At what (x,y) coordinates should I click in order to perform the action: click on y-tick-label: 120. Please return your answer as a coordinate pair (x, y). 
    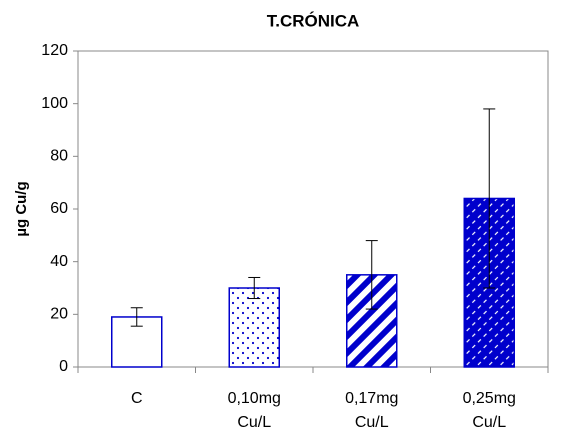
    Looking at the image, I should click on (54, 50).